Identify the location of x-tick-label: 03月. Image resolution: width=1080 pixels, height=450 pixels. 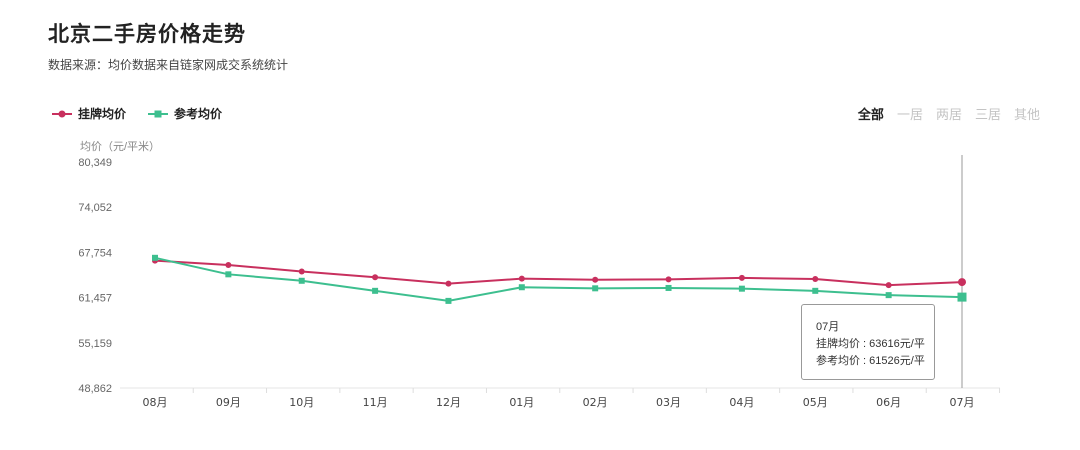
(668, 402).